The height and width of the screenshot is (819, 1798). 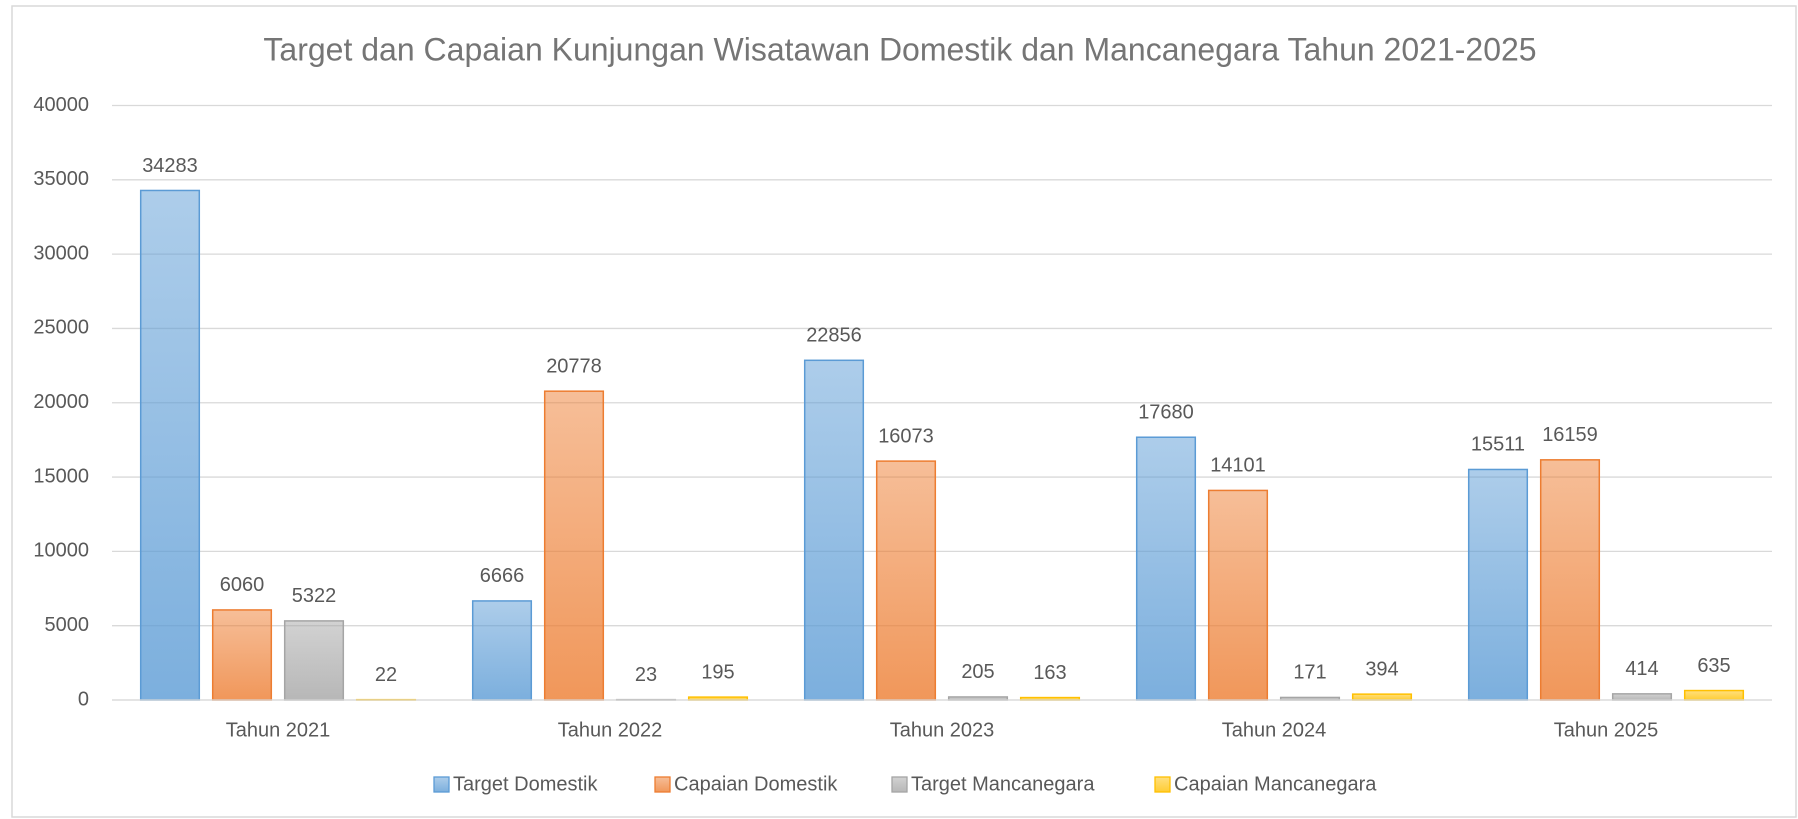 I want to click on data-label: 15511, so click(x=1498, y=445).